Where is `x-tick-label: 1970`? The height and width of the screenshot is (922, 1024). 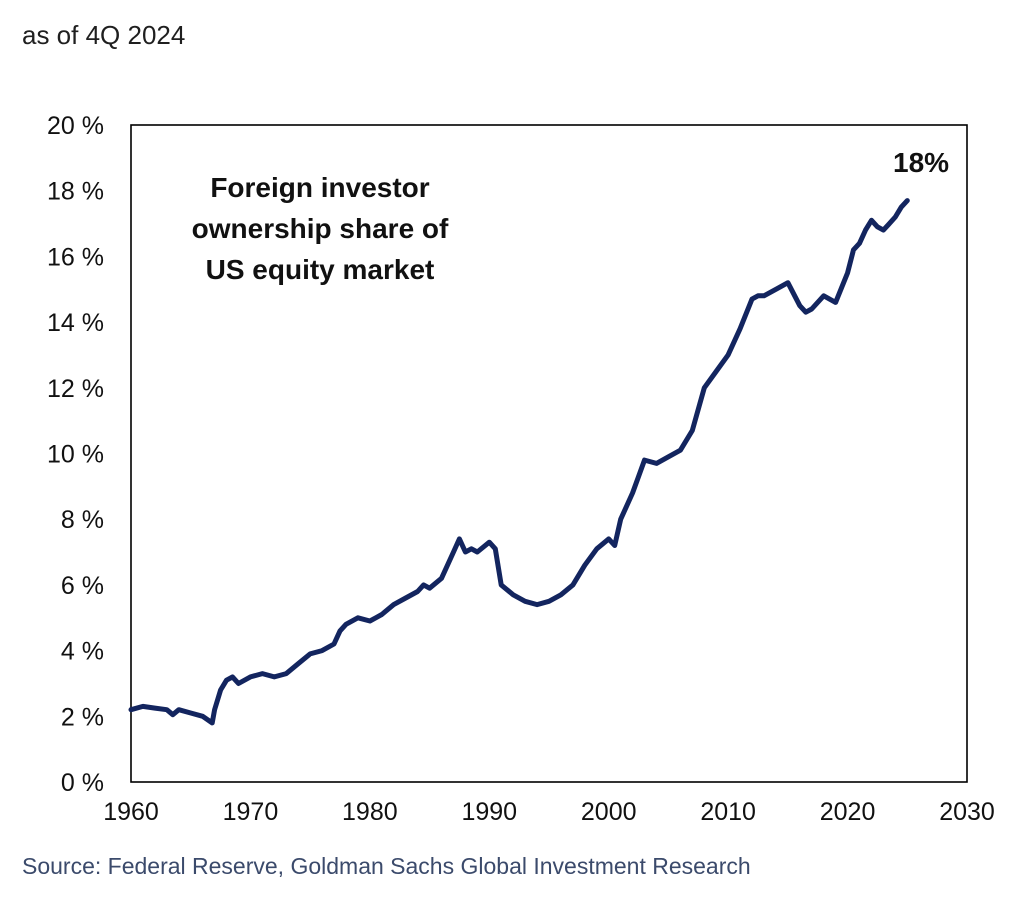 x-tick-label: 1970 is located at coordinates (251, 812).